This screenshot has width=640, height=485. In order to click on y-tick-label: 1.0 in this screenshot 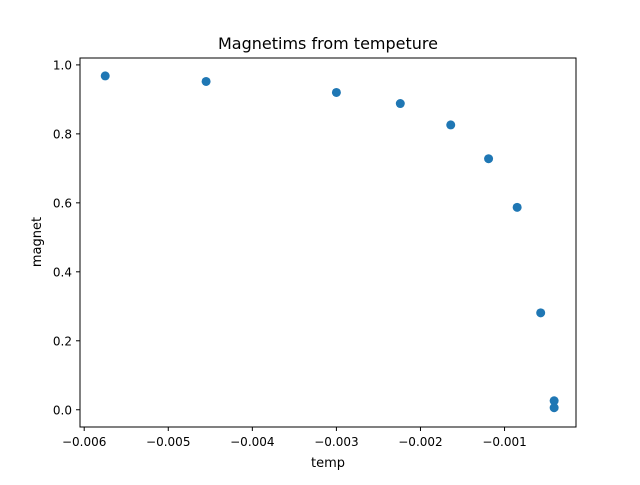, I will do `click(62, 65)`.